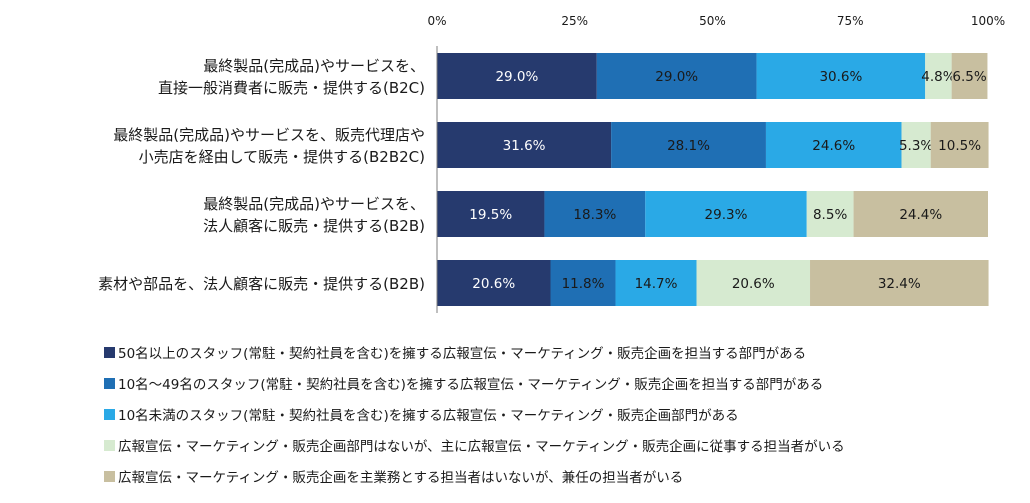  I want to click on data-label: 4.8%, so click(938, 77).